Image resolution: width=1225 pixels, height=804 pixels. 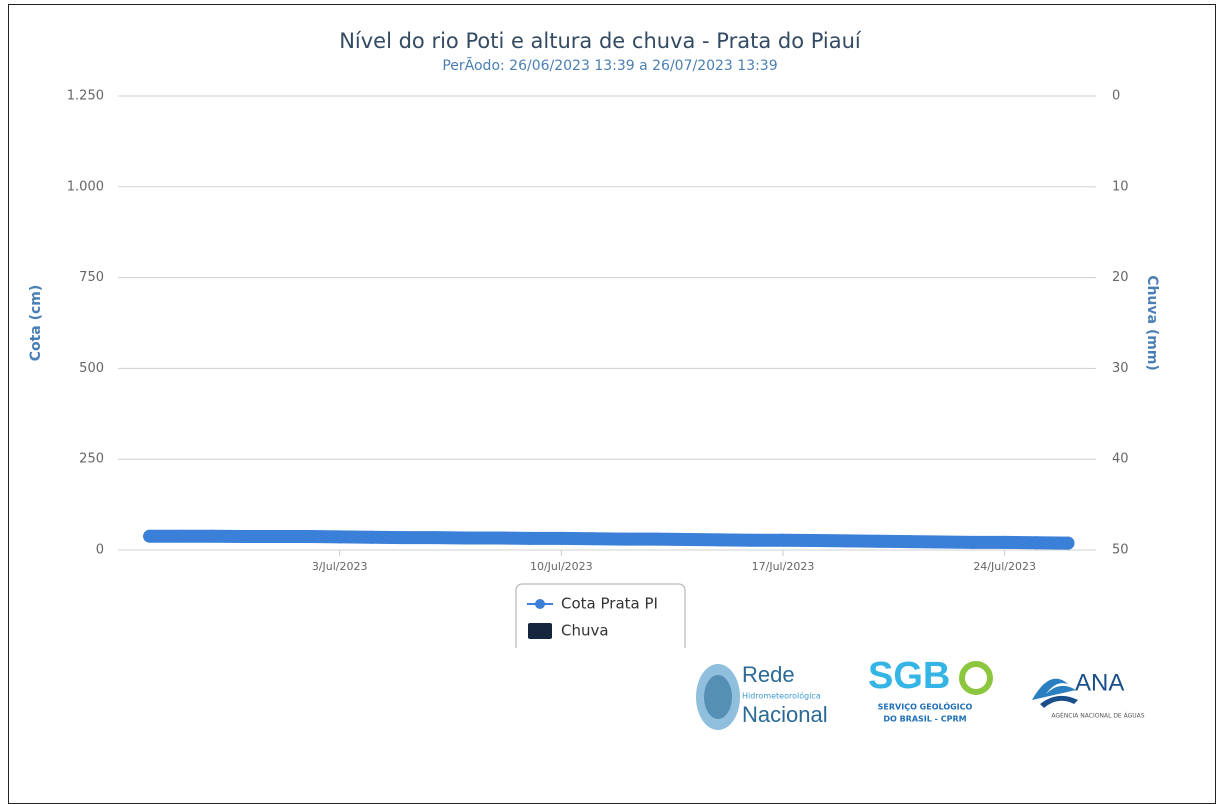 I want to click on y-tick-label: 500, so click(x=91, y=368).